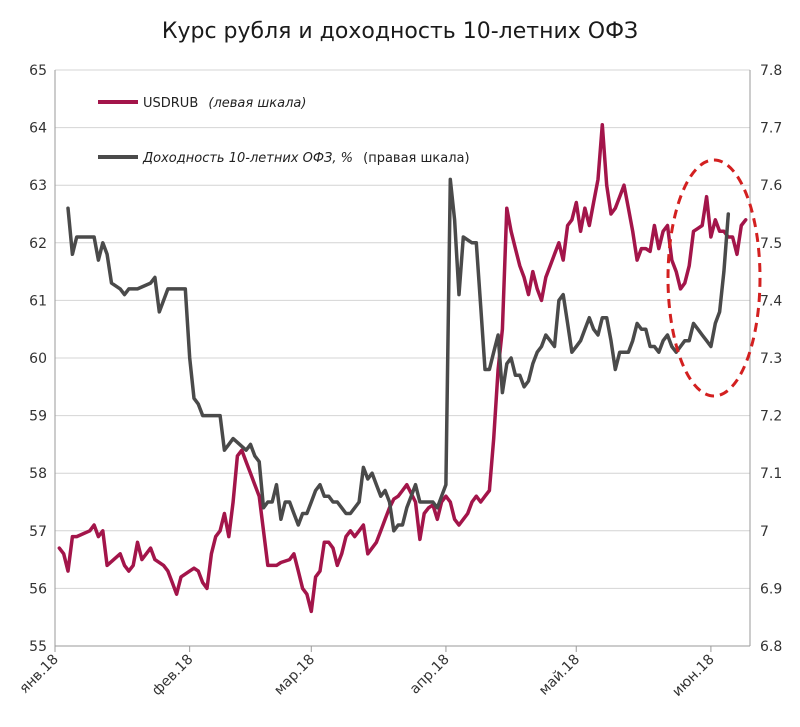  Describe the element at coordinates (771, 244) in the screenshot. I see `y-tick-right: 7.5` at that location.